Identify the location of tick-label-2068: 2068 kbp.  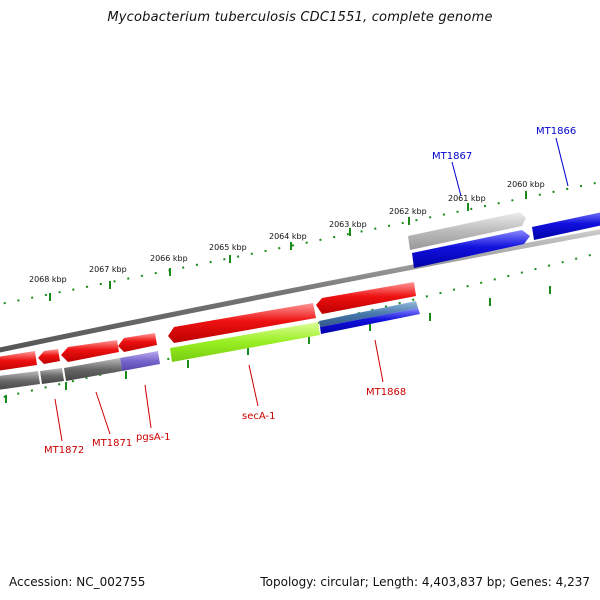
(48, 279).